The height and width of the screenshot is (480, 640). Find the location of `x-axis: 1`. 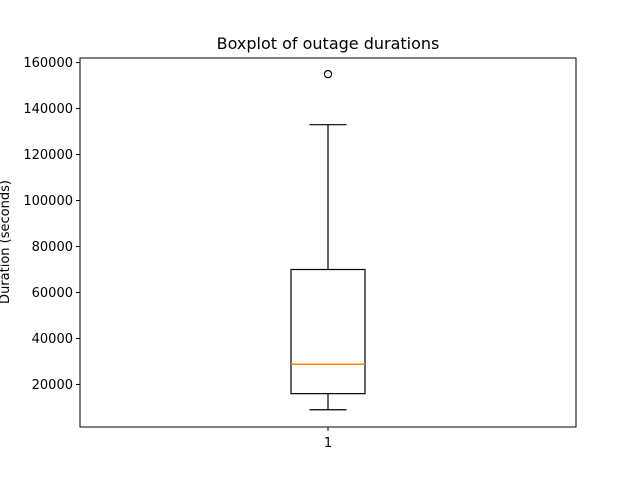

x-axis: 1 is located at coordinates (328, 439).